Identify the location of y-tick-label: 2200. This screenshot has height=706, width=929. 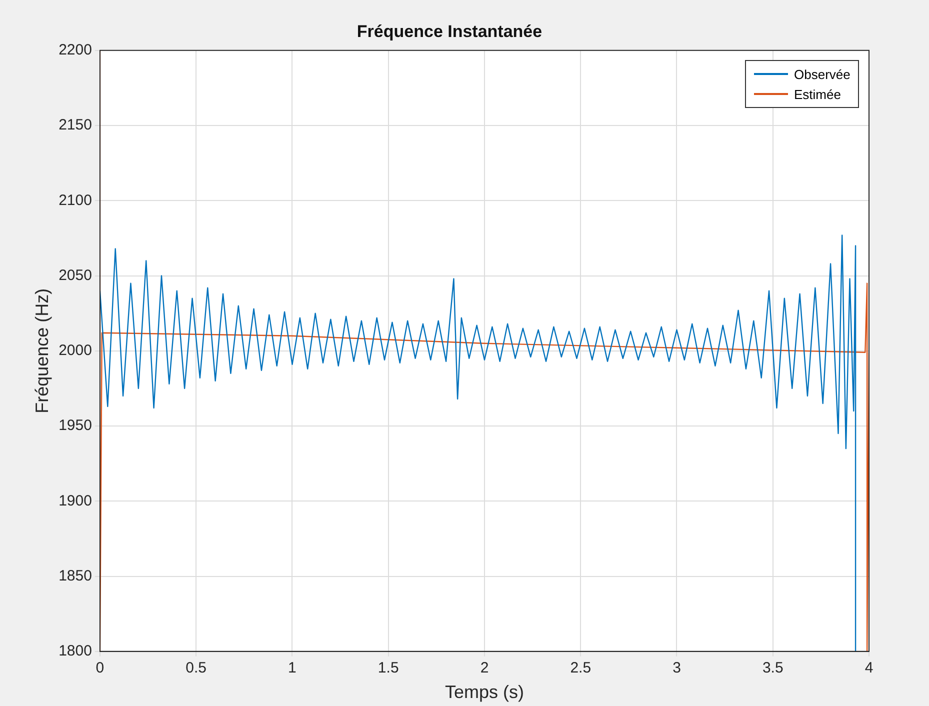
(75, 50).